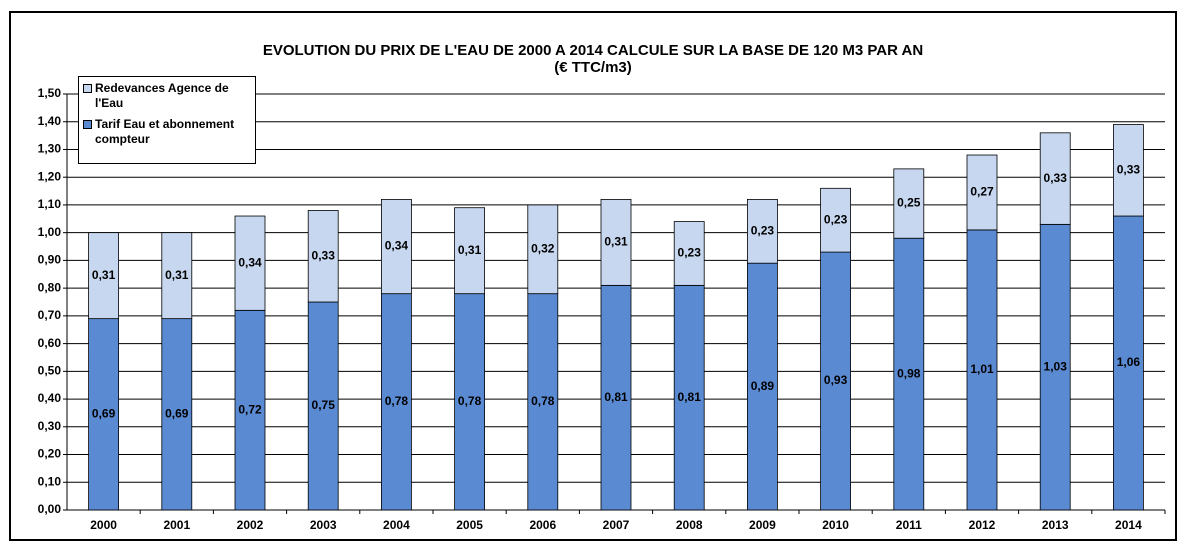 The image size is (1186, 550). What do you see at coordinates (50, 509) in the screenshot?
I see `y-tick-label: 0,00` at bounding box center [50, 509].